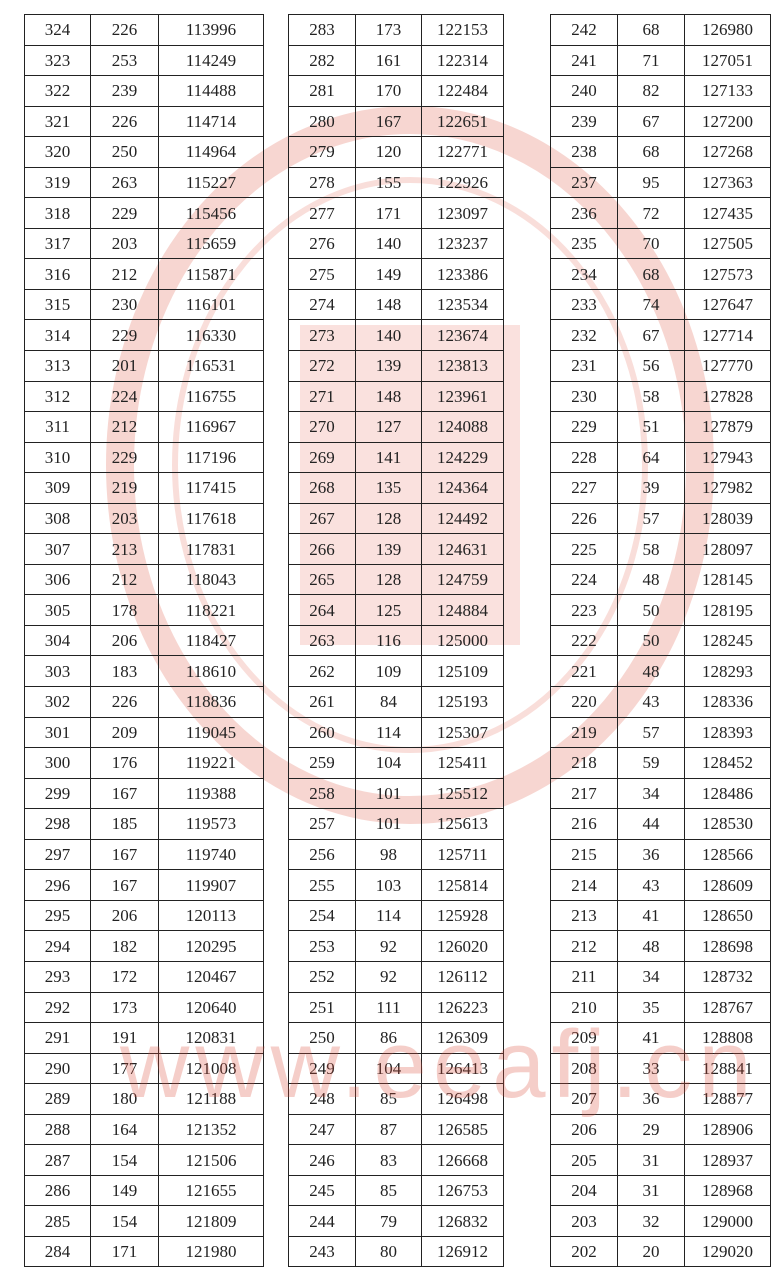 The width and height of the screenshot is (782, 1273). I want to click on score-cell: 261, so click(322, 702).